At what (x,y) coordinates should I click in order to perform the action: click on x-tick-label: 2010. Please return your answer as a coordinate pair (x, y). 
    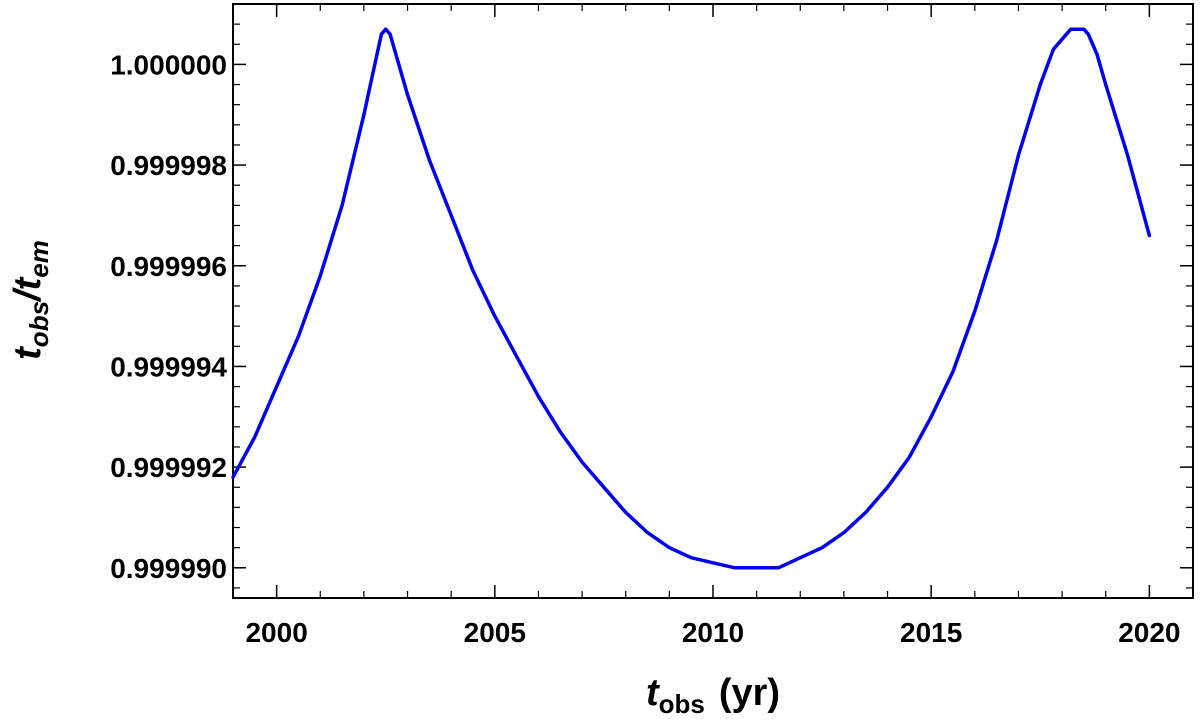
    Looking at the image, I should click on (713, 632).